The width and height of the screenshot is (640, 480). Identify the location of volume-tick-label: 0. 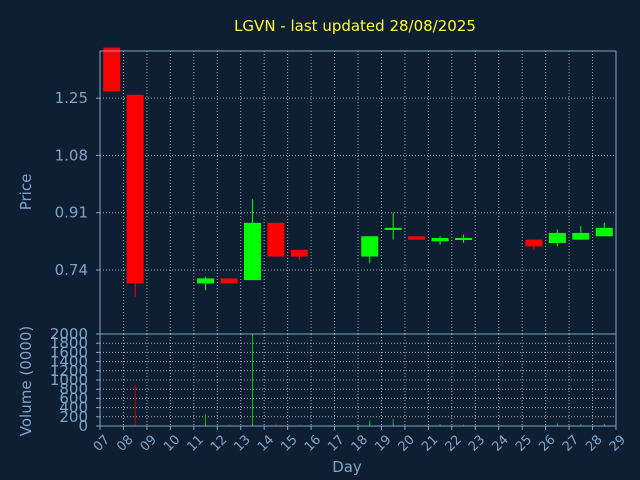
(83, 426).